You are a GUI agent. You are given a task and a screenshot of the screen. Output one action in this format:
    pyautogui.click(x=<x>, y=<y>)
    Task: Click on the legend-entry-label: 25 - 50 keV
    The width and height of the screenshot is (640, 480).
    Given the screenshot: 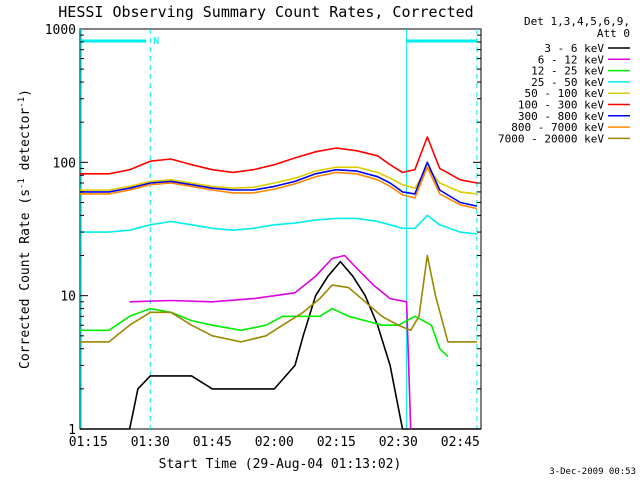 What is the action you would take?
    pyautogui.click(x=567, y=82)
    